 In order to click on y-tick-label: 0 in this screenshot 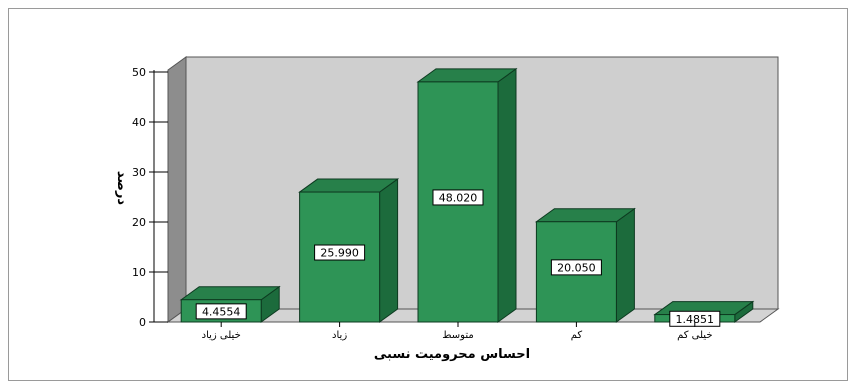, I will do `click(142, 322)`.